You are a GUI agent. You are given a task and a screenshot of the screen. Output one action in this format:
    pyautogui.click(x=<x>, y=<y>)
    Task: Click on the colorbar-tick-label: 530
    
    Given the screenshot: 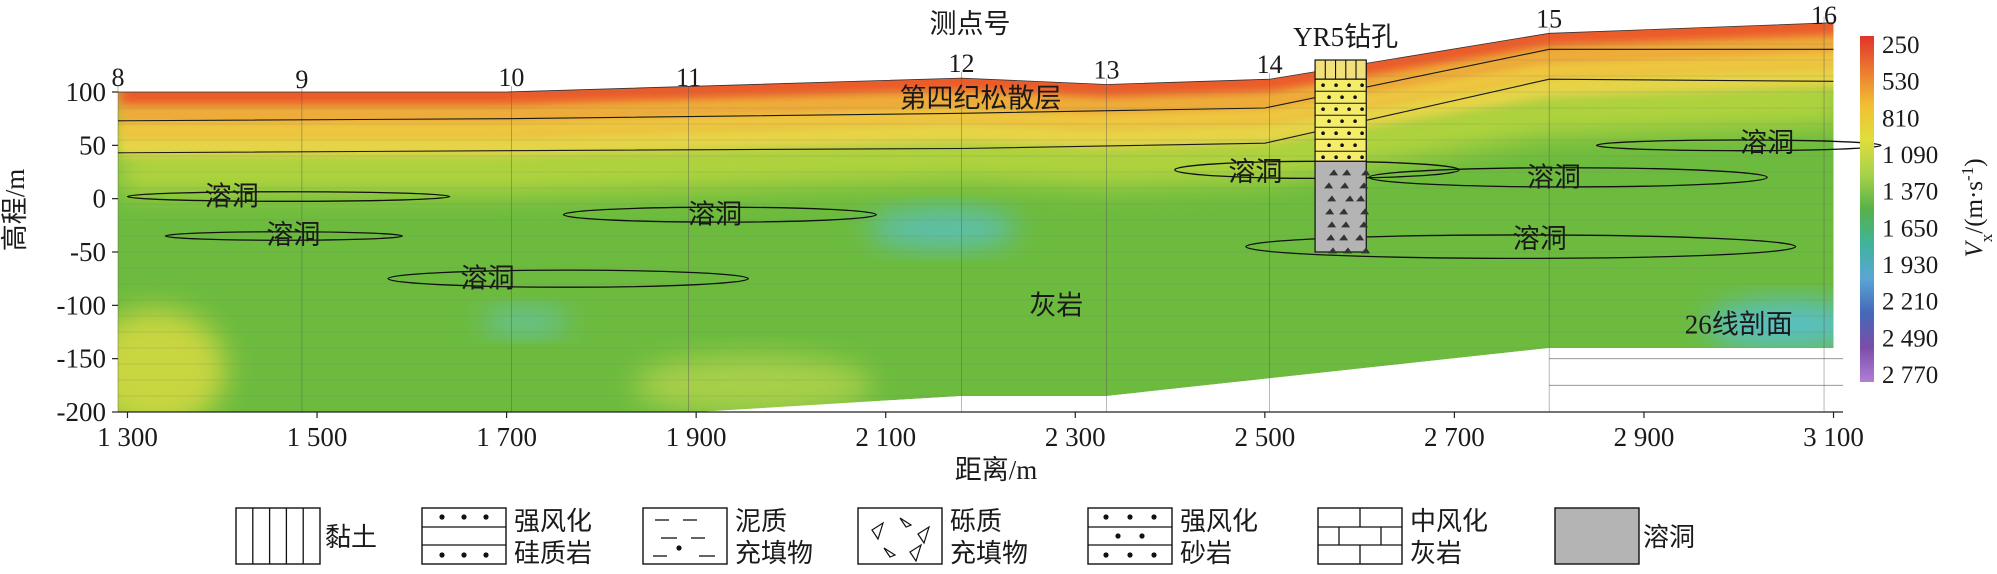 What is the action you would take?
    pyautogui.click(x=1901, y=82)
    